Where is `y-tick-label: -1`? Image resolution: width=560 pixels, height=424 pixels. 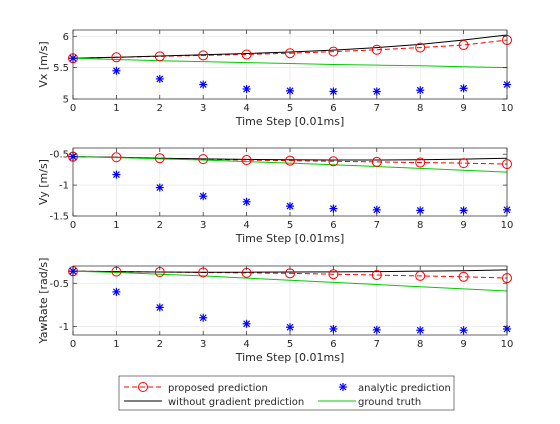
y-tick-label: -1 is located at coordinates (64, 186).